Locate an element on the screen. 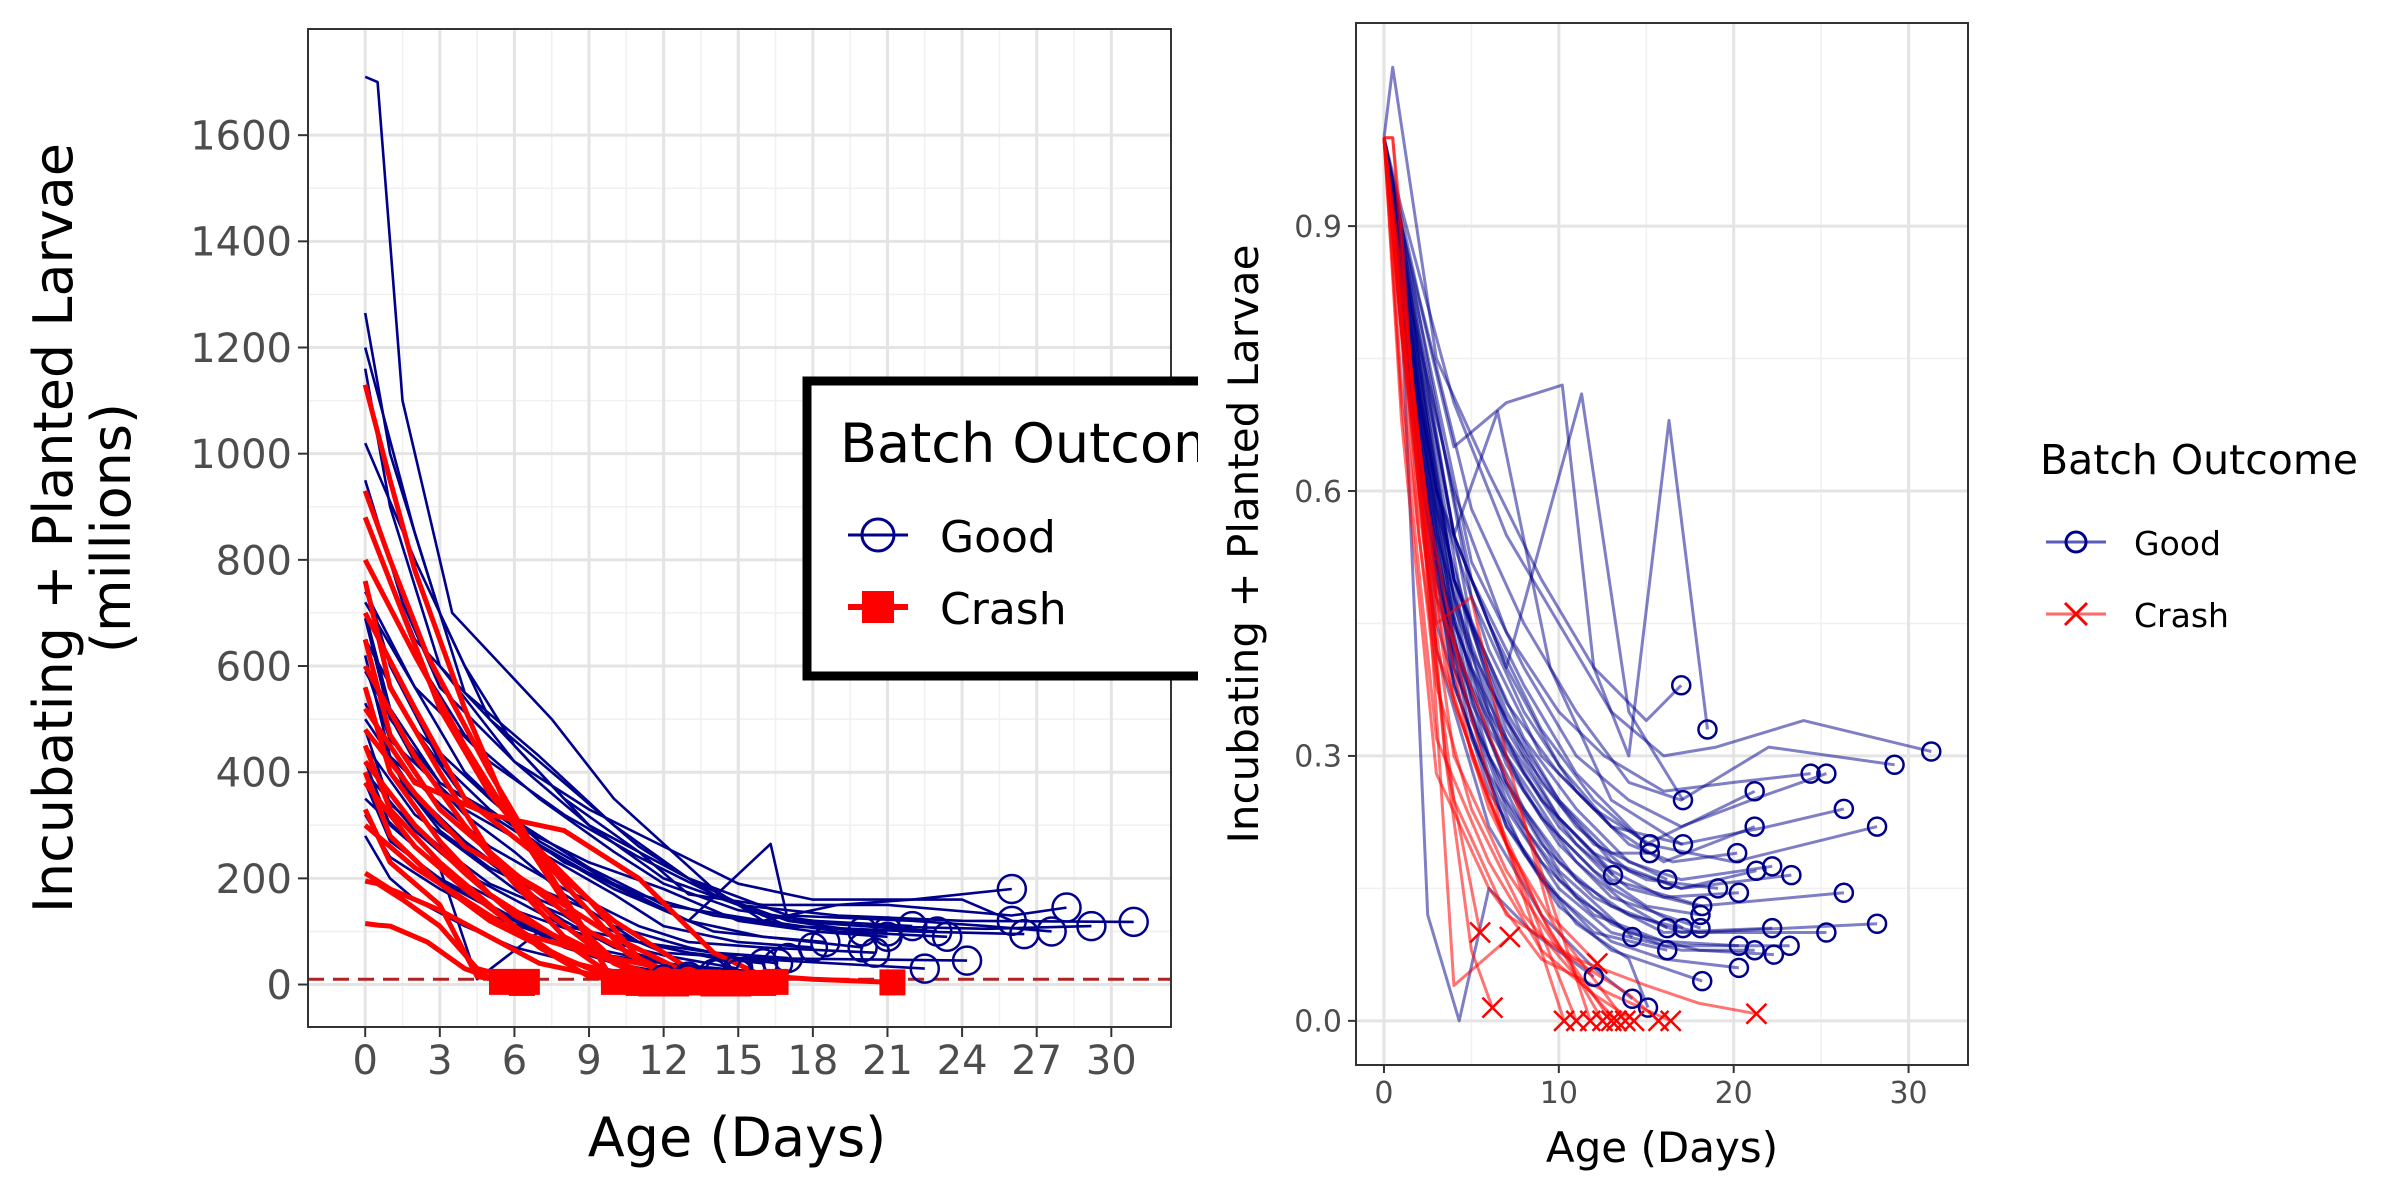  y-tick-label: 200 is located at coordinates (254, 880).